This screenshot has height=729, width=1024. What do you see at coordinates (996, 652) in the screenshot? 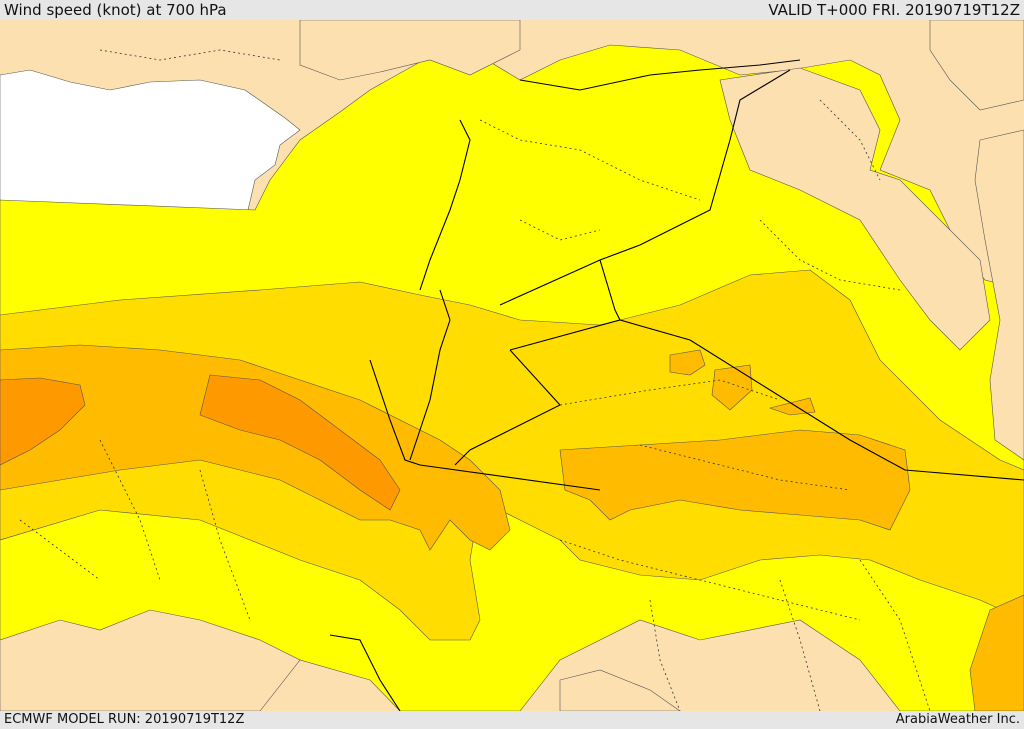
I see `wind-band-3-southeast` at bounding box center [996, 652].